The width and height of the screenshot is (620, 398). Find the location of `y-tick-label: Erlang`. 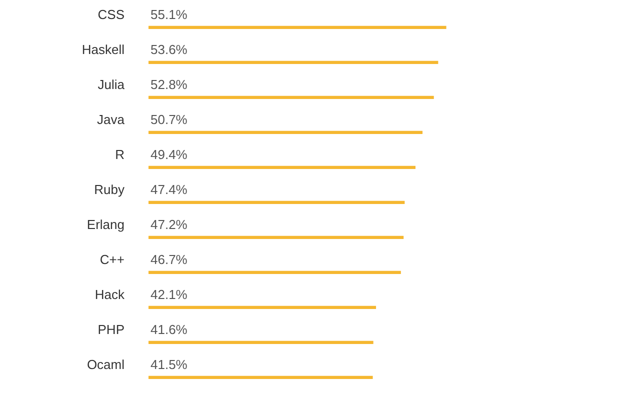

y-tick-label: Erlang is located at coordinates (105, 224).